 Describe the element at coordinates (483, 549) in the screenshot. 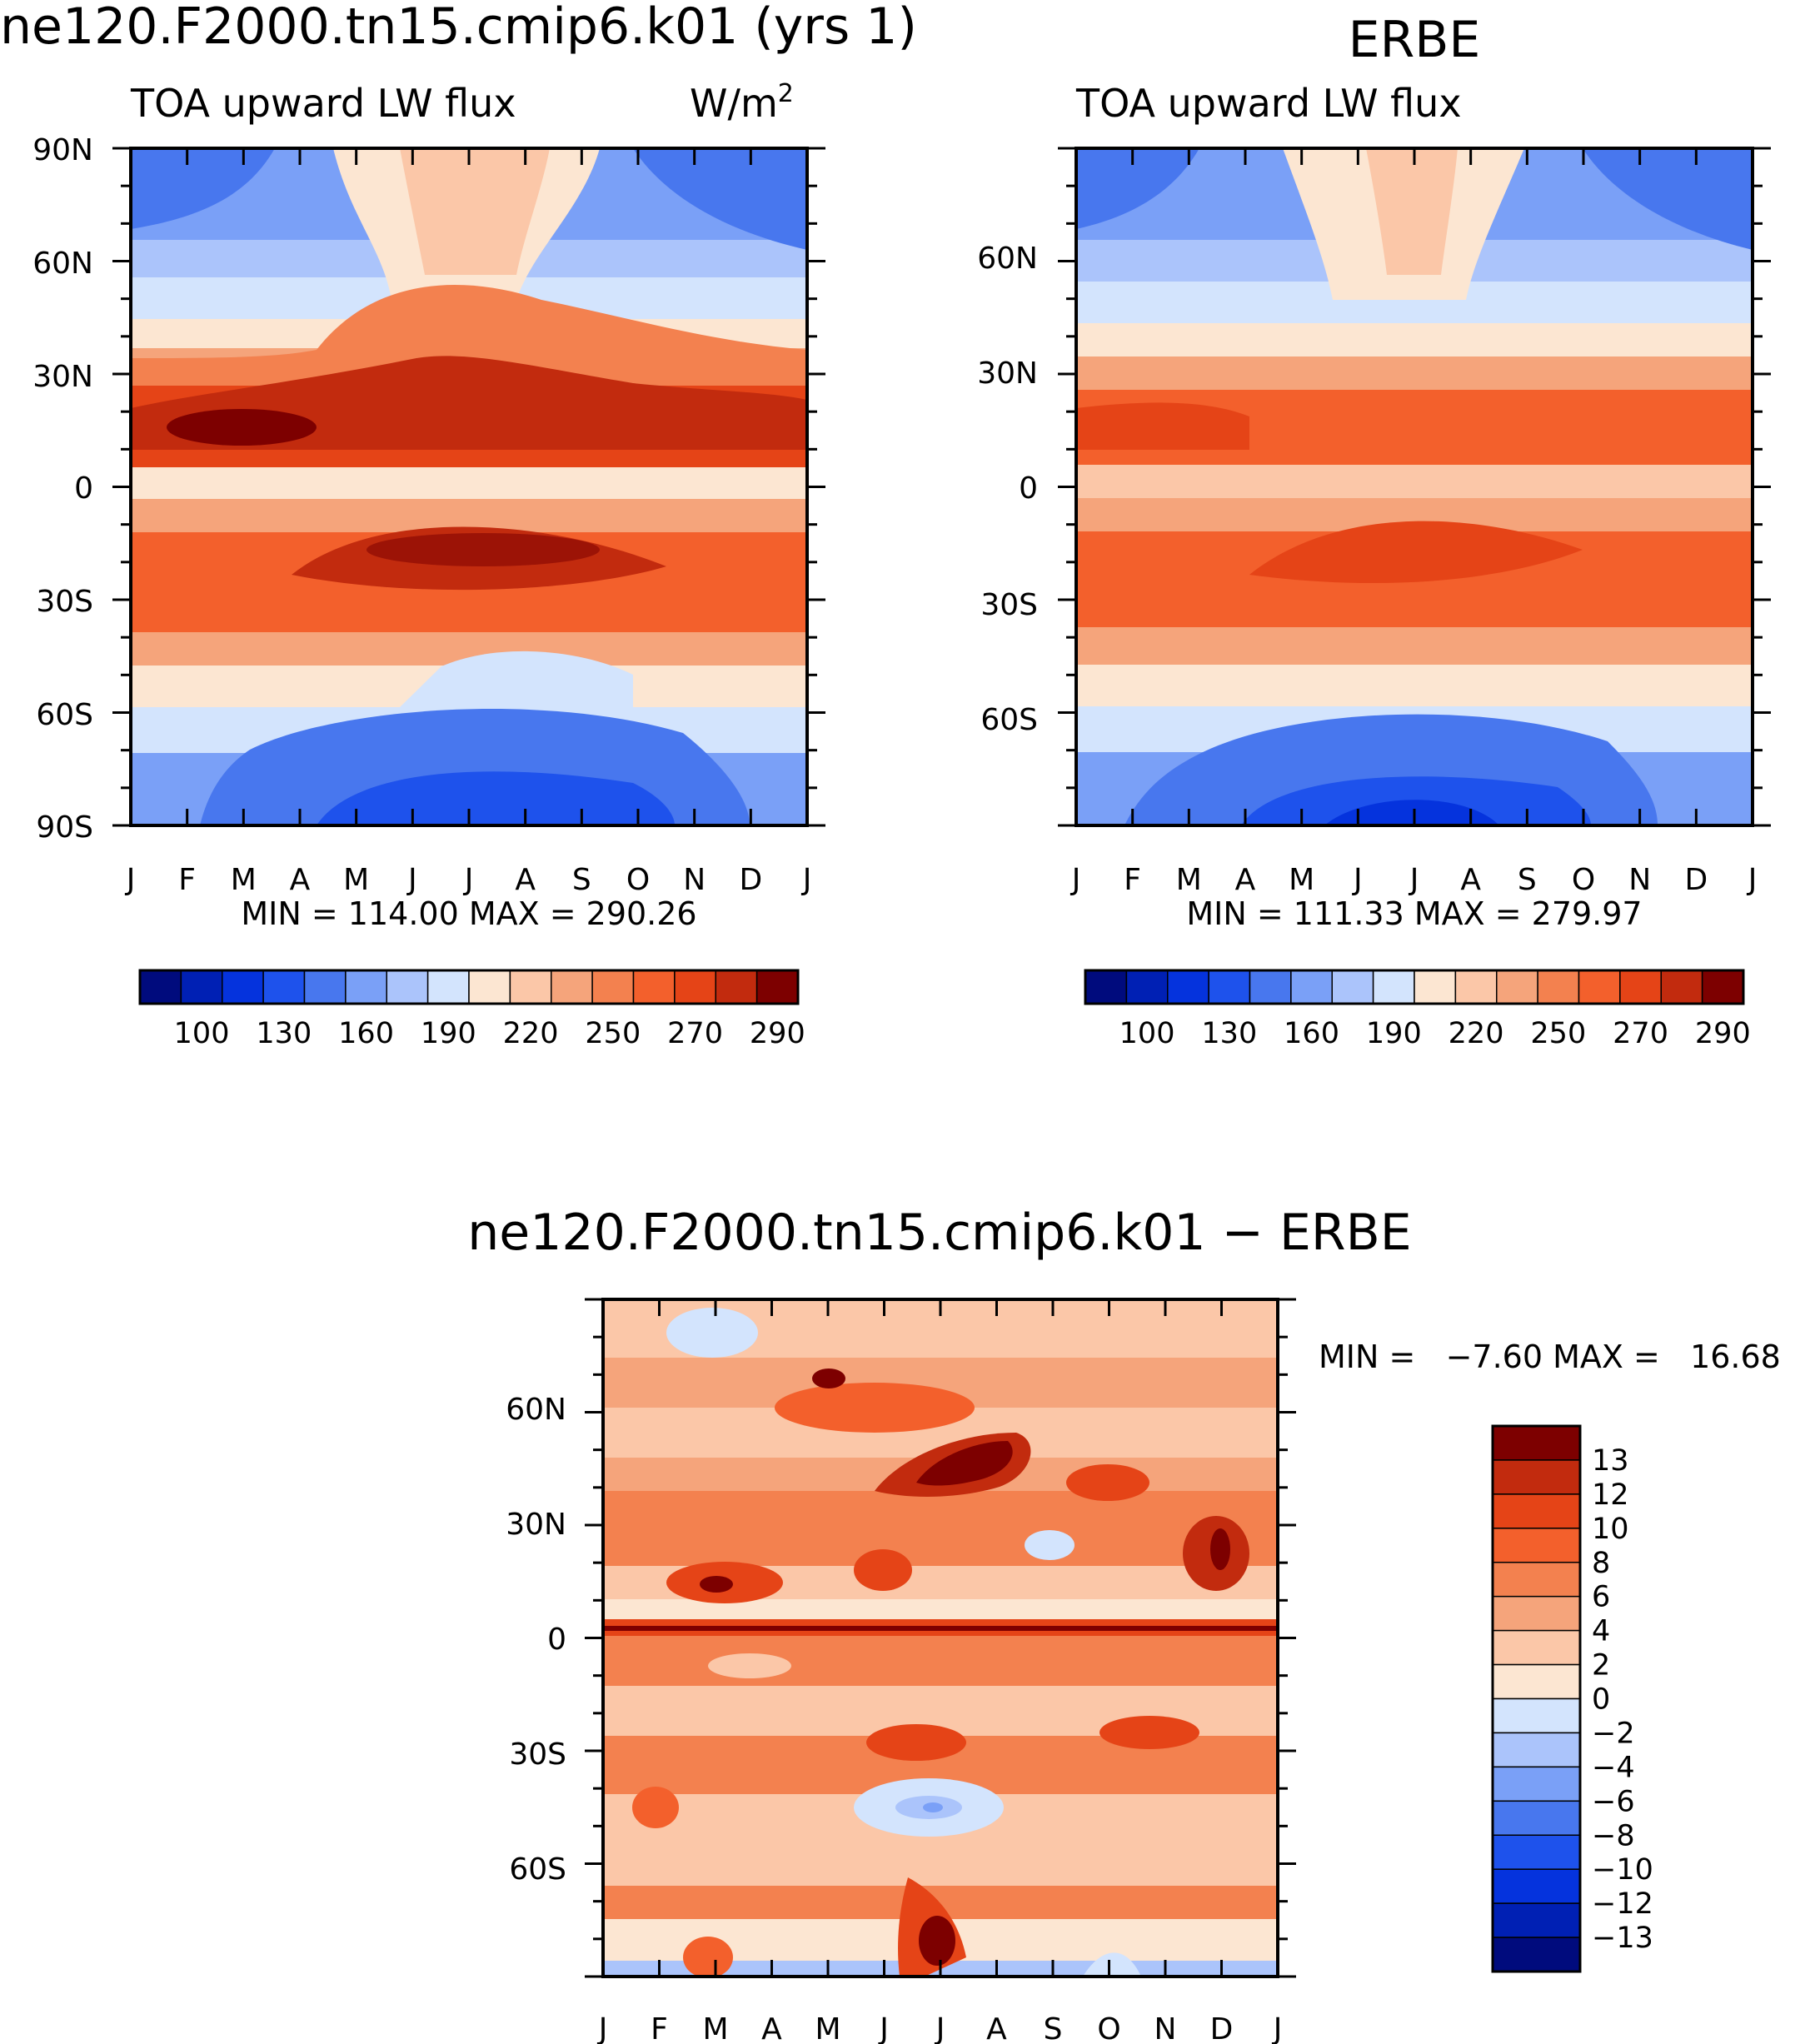

I see `stropics-max` at that location.